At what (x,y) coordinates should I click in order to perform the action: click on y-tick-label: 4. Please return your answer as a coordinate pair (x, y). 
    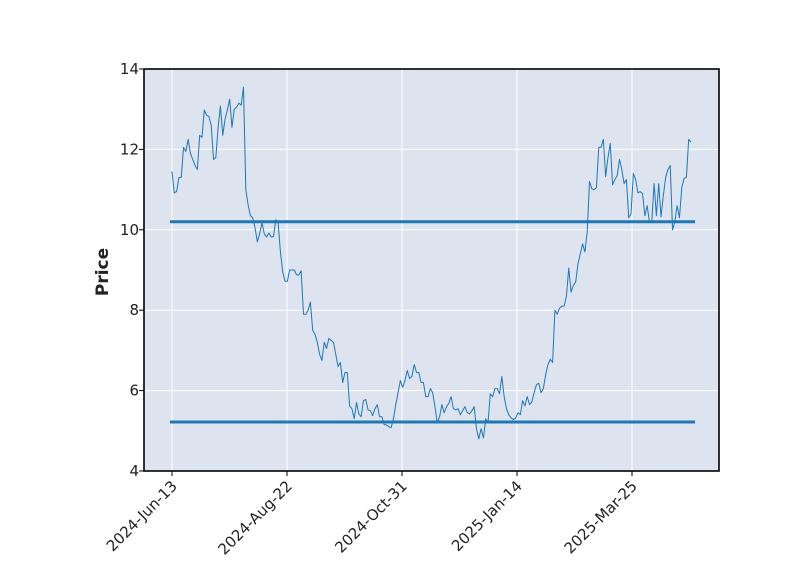
    Looking at the image, I should click on (134, 471).